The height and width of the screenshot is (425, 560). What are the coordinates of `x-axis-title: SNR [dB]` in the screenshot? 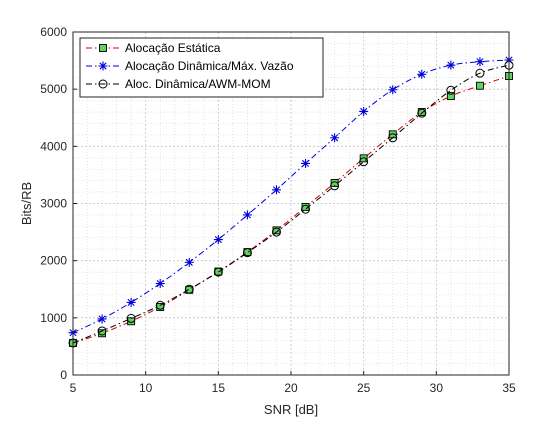 It's located at (291, 409).